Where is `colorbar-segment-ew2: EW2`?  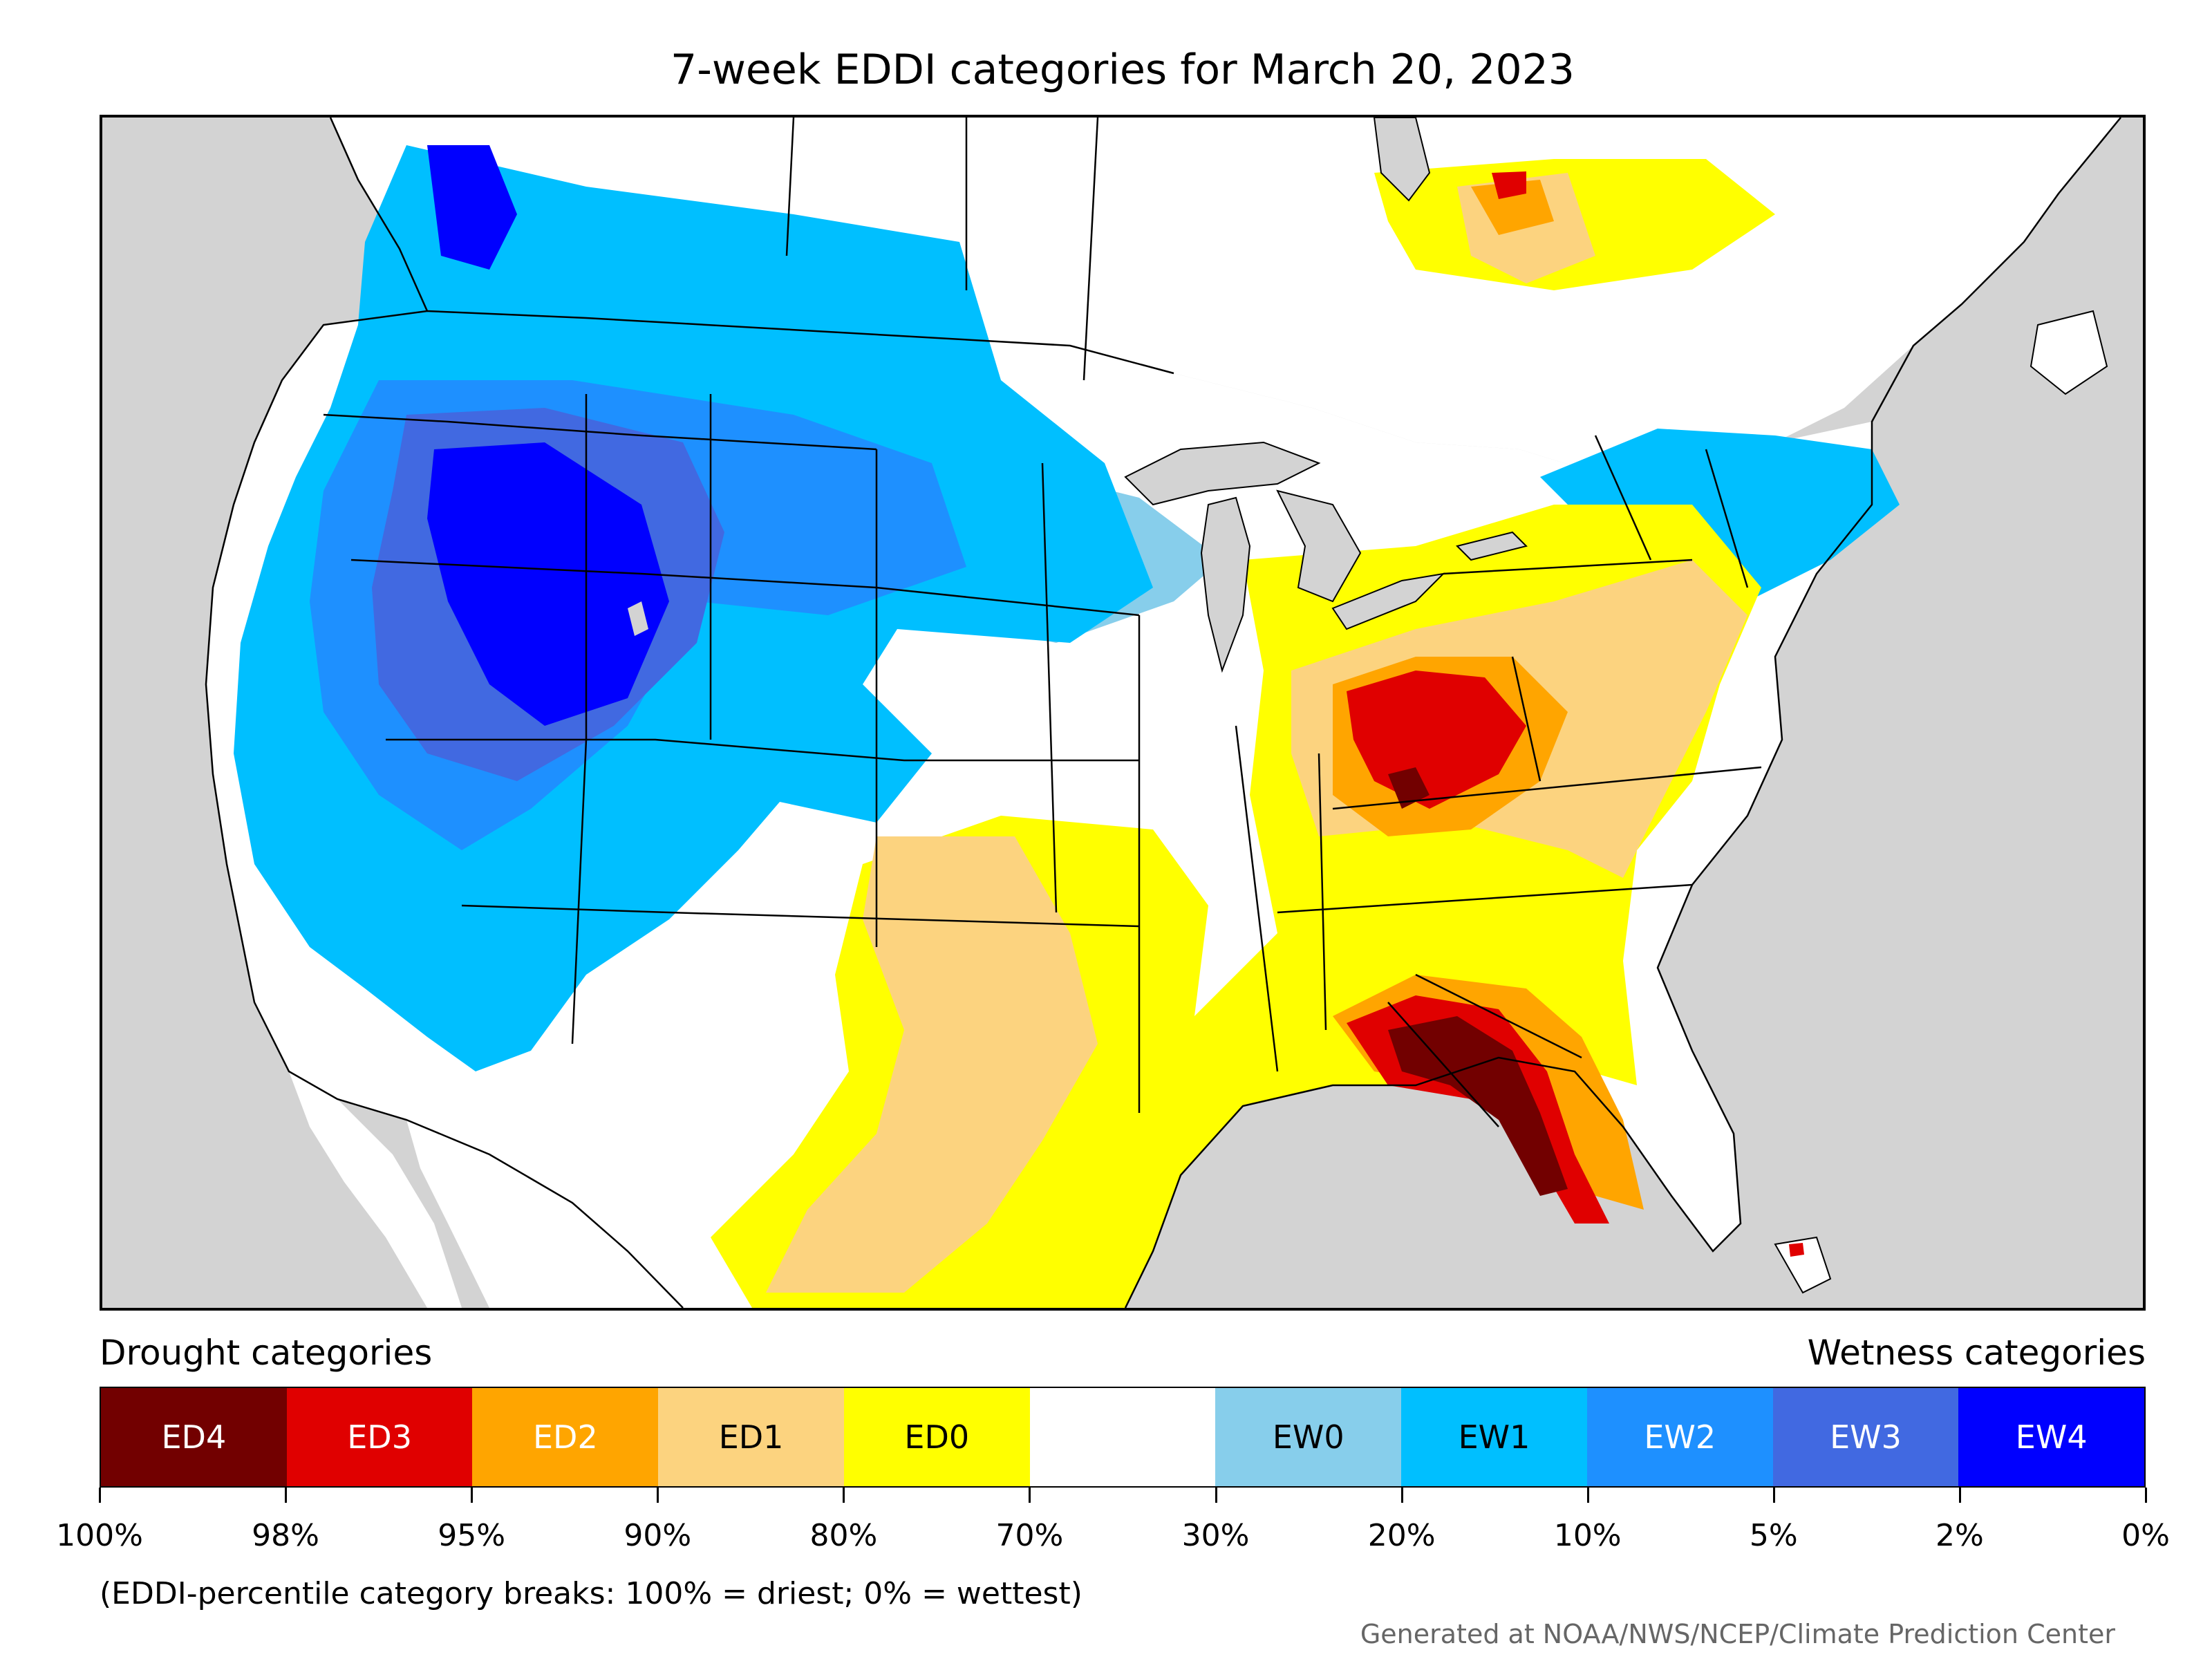 colorbar-segment-ew2: EW2 is located at coordinates (1680, 1437).